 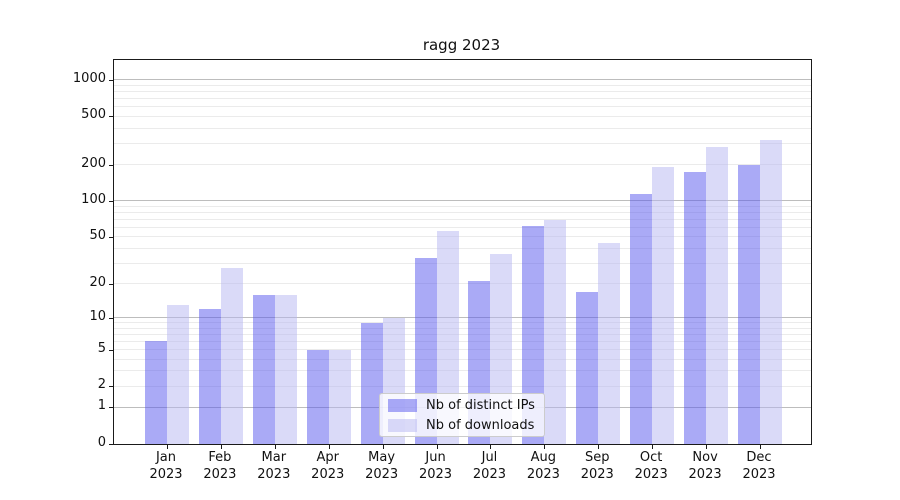 I want to click on bar-ips-aug, so click(x=533, y=334).